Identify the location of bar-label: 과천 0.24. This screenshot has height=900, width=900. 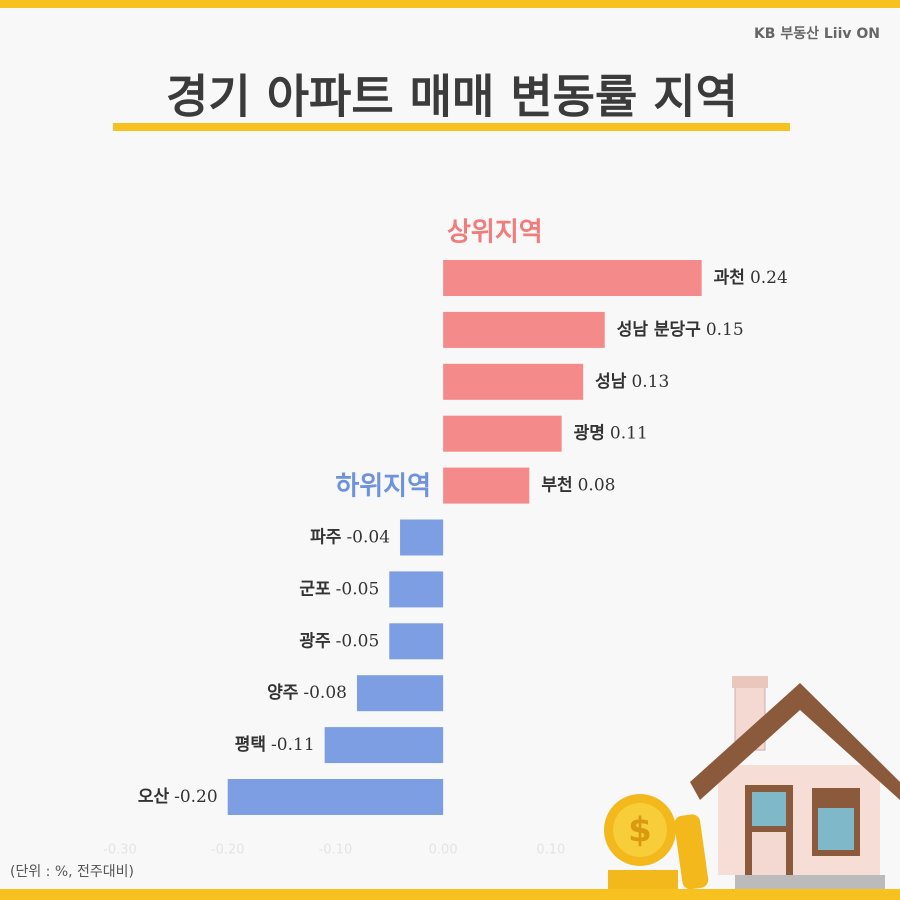
(751, 278).